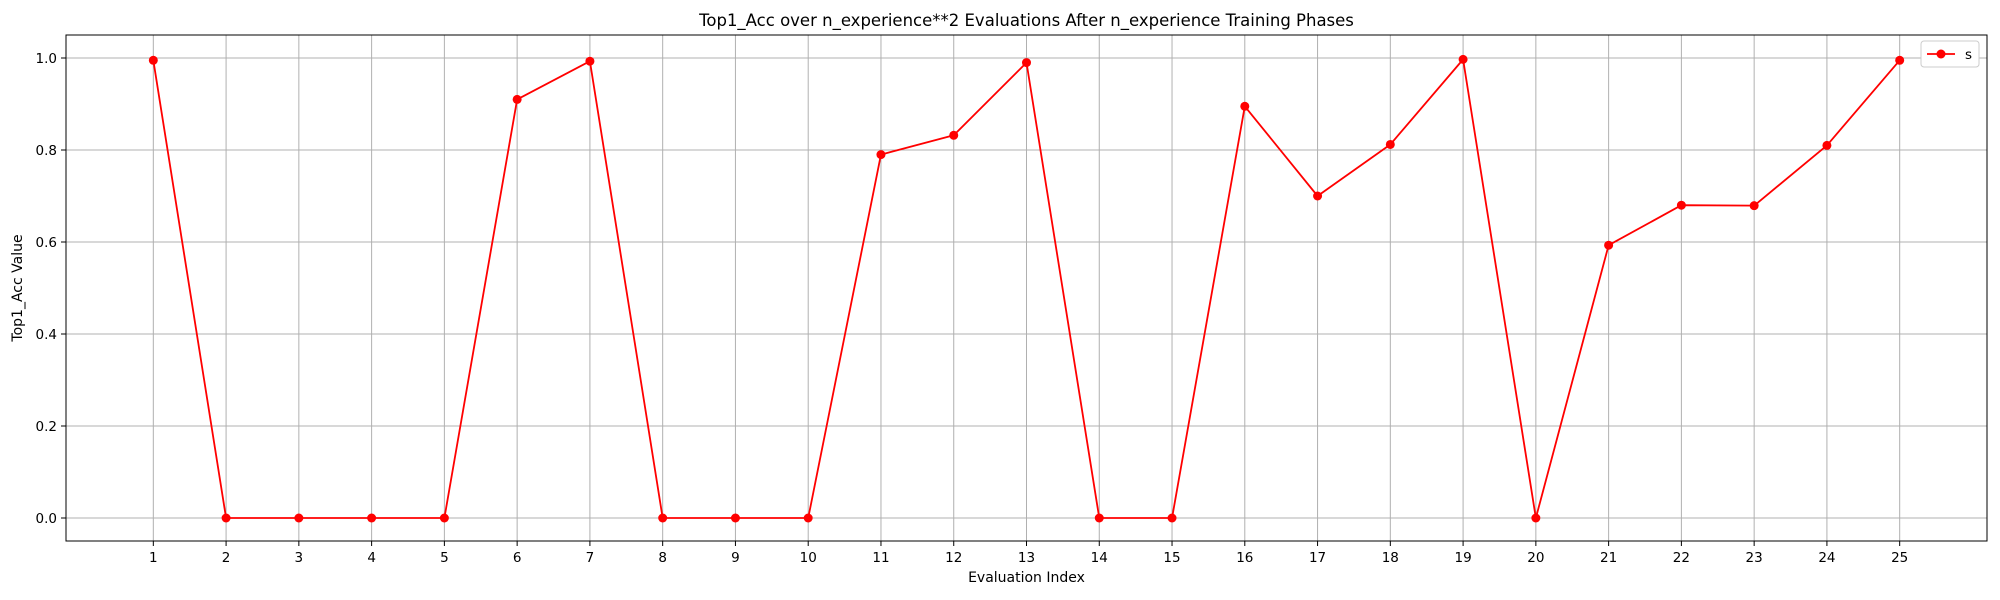 This screenshot has width=2000, height=600. What do you see at coordinates (444, 558) in the screenshot?
I see `x-tick-label: 5` at bounding box center [444, 558].